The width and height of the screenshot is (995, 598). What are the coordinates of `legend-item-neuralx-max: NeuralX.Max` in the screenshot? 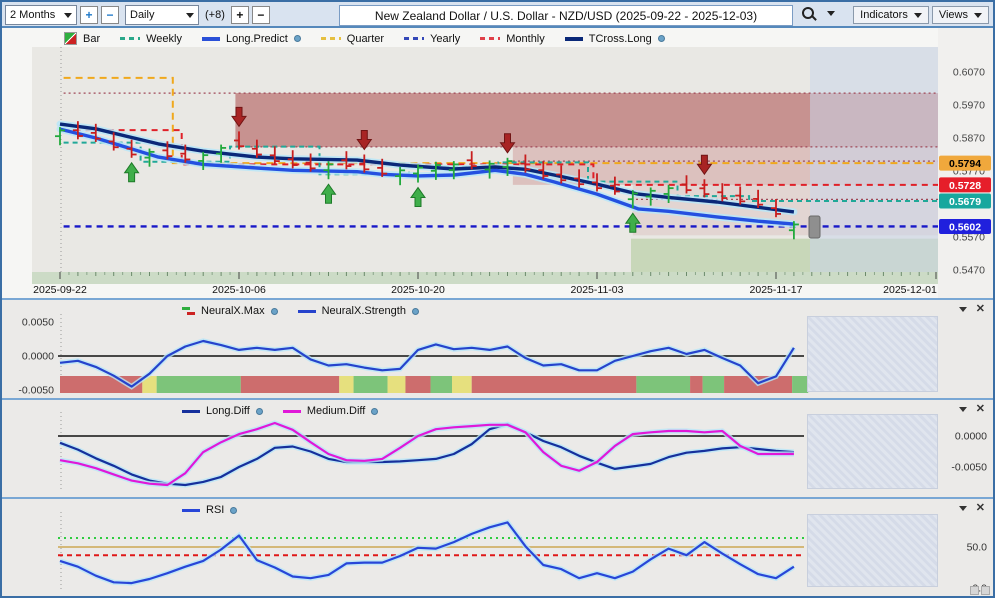 It's located at (230, 311).